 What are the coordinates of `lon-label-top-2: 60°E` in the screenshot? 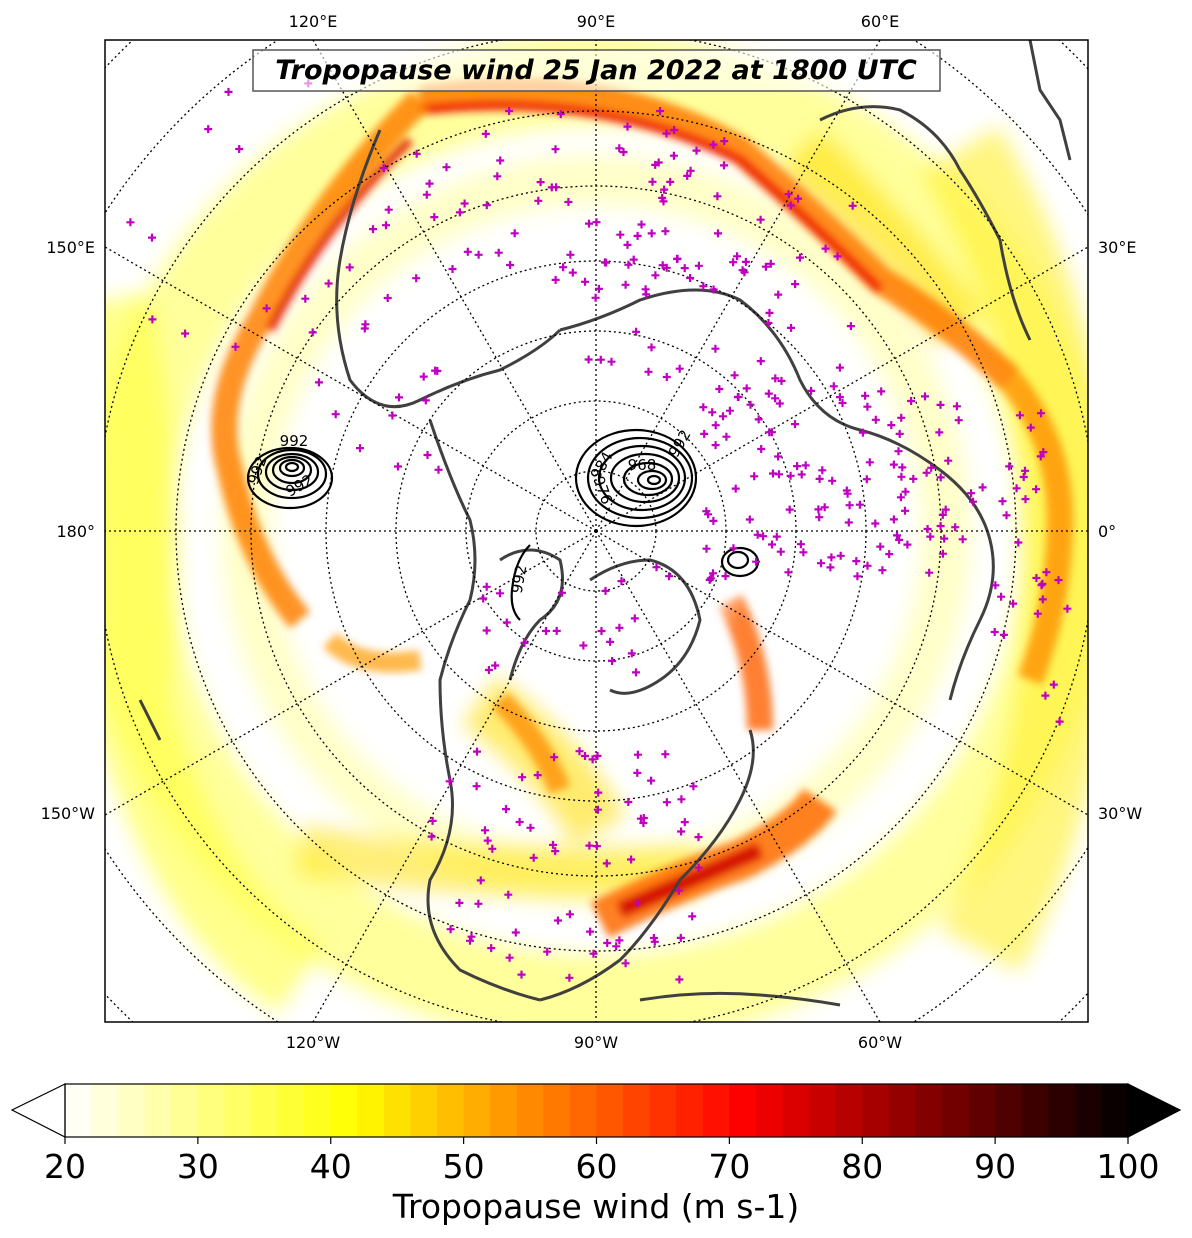 It's located at (880, 21).